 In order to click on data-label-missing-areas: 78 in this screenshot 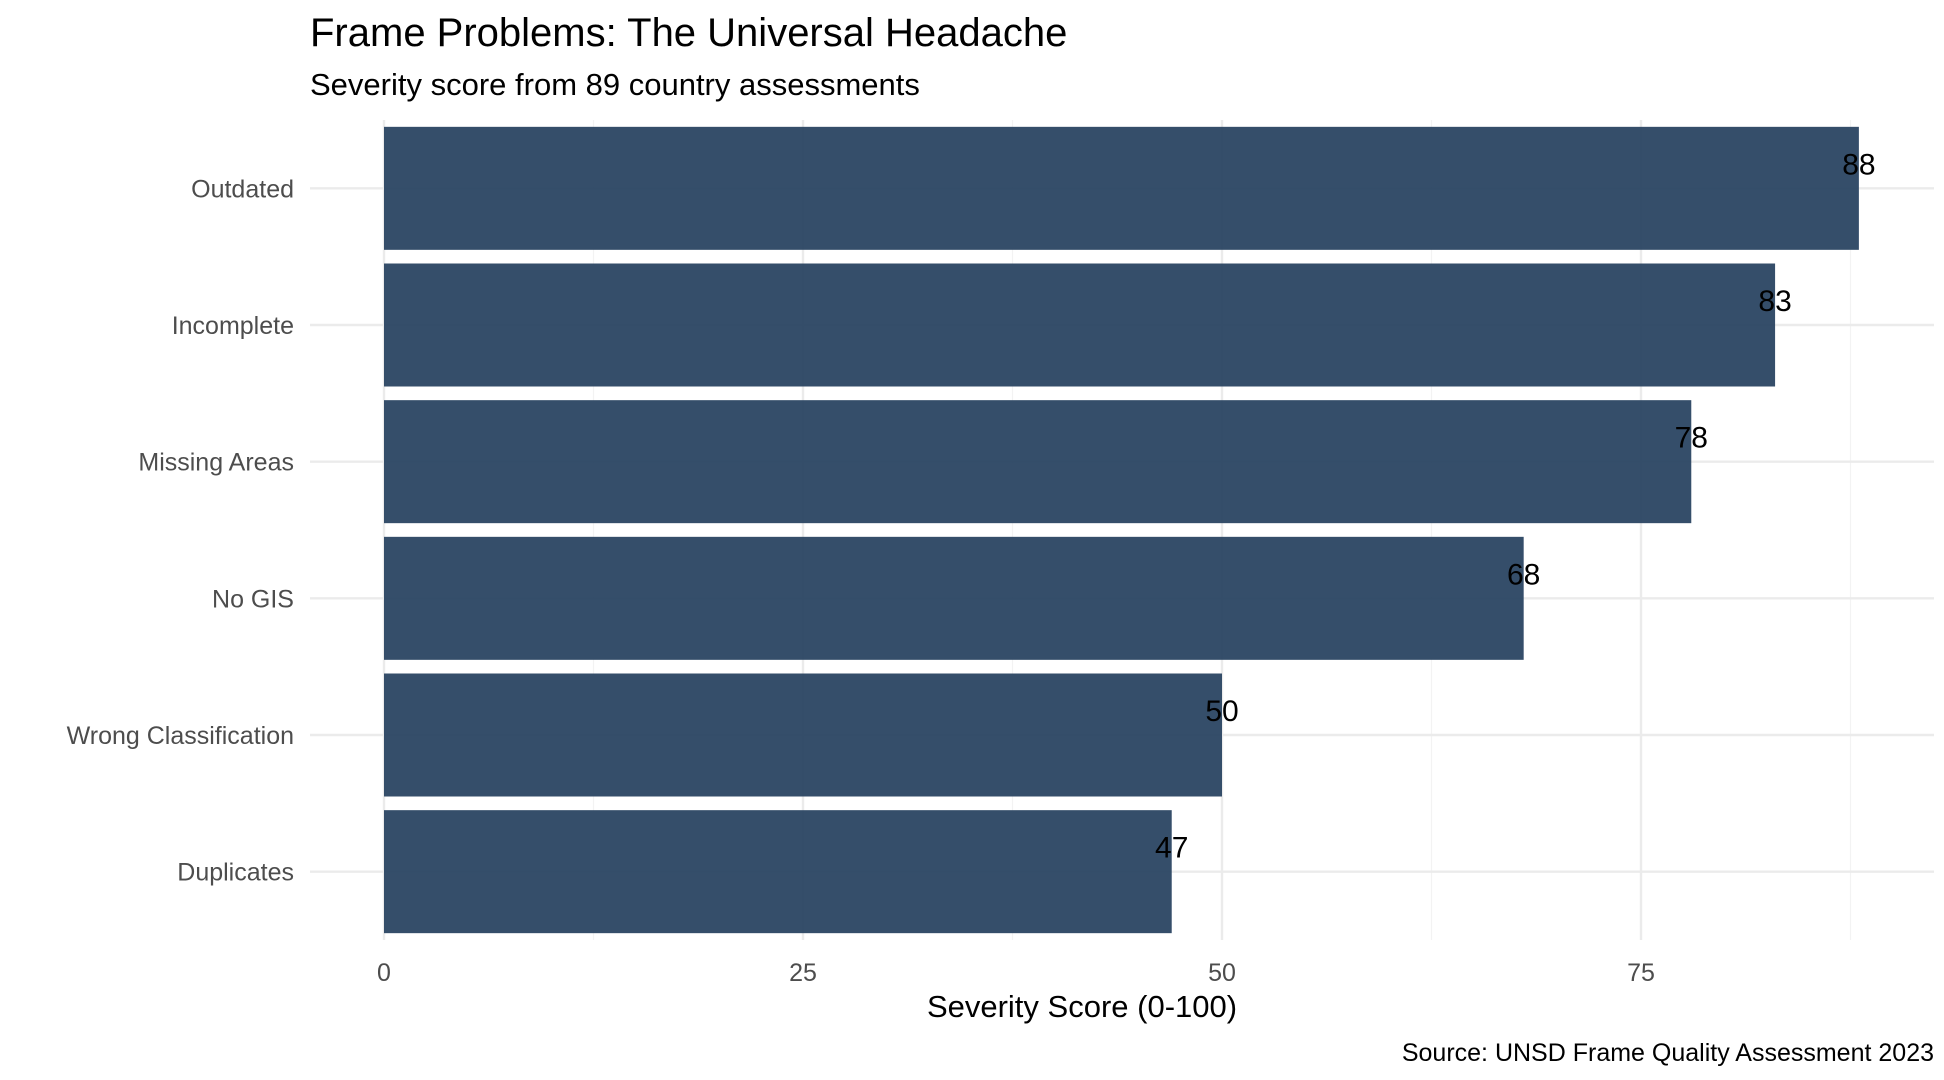, I will do `click(1691, 438)`.